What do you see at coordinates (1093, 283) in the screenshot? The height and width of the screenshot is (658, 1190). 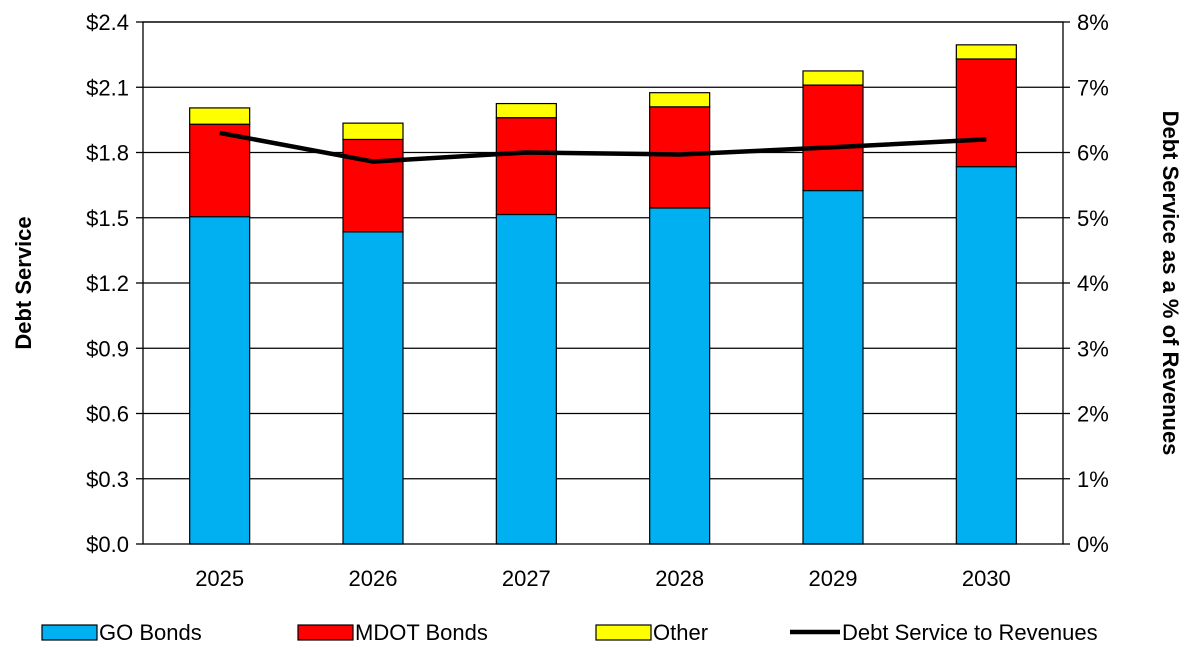 I see `y2-tick-label: 4%` at bounding box center [1093, 283].